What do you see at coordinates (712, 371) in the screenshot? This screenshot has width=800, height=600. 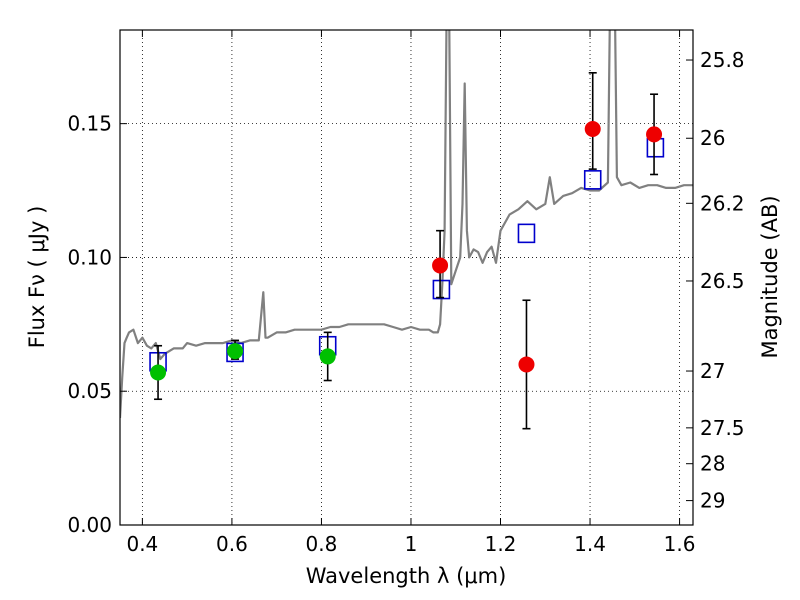 I see `y2-tick-label: 27` at bounding box center [712, 371].